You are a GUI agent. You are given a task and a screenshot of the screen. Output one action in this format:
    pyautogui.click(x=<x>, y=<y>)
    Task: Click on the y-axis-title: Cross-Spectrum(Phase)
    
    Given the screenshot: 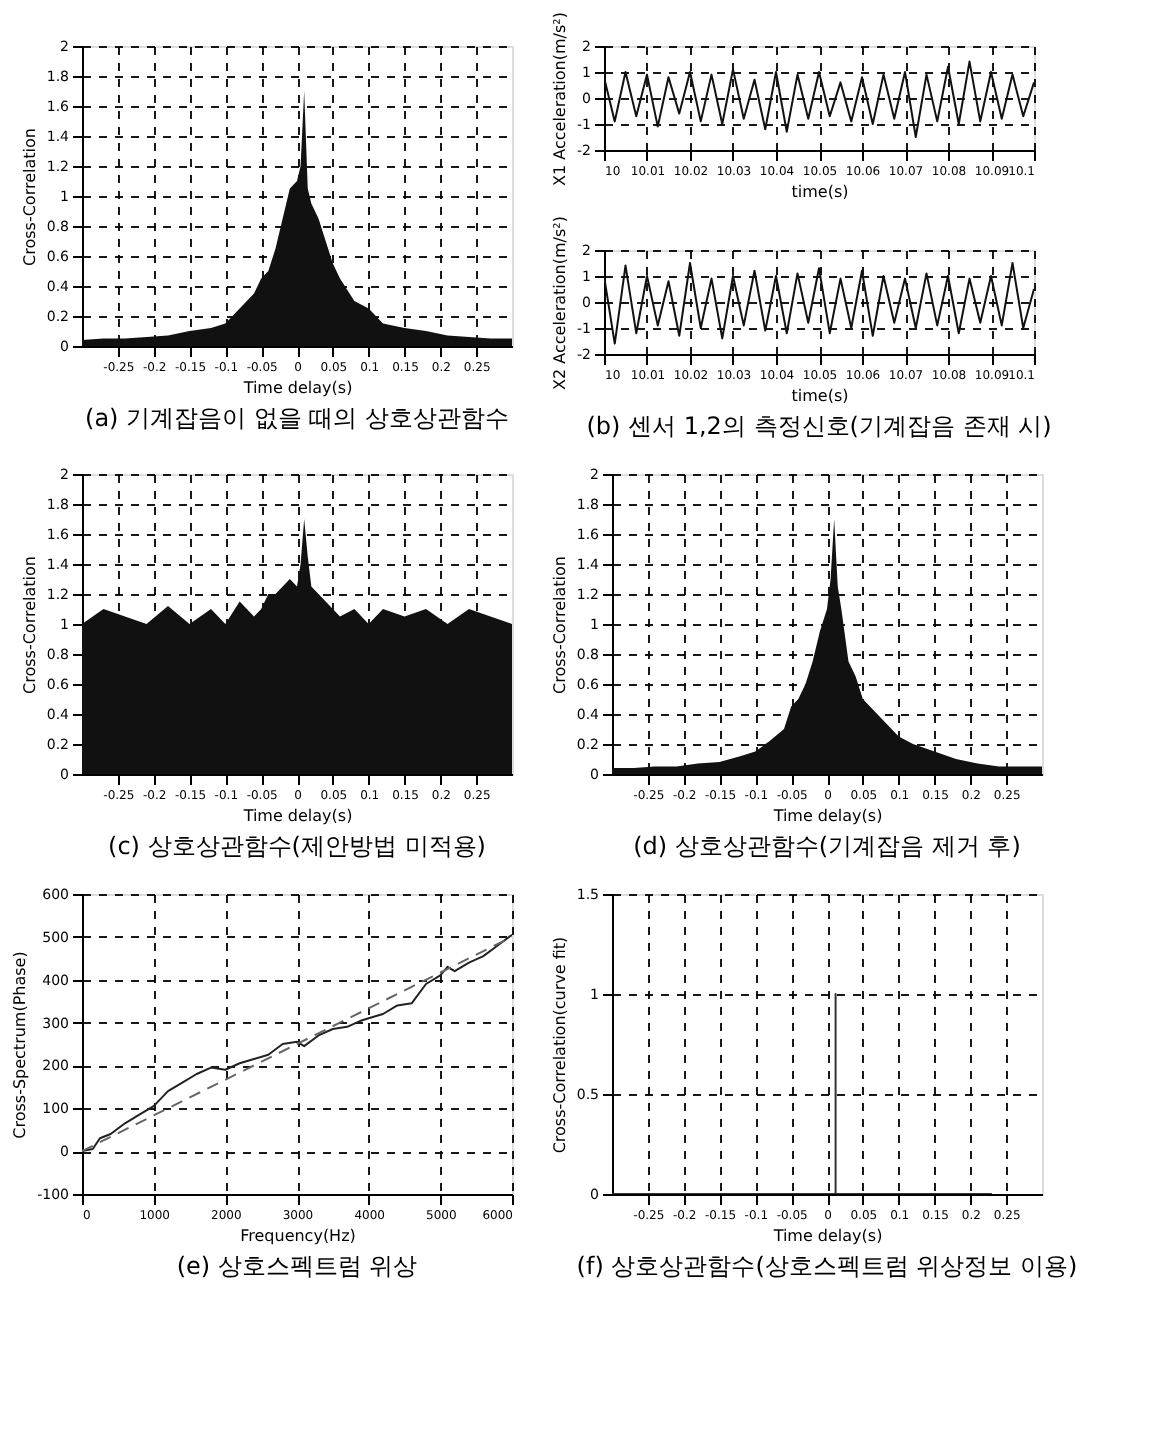 What is the action you would take?
    pyautogui.click(x=20, y=1045)
    